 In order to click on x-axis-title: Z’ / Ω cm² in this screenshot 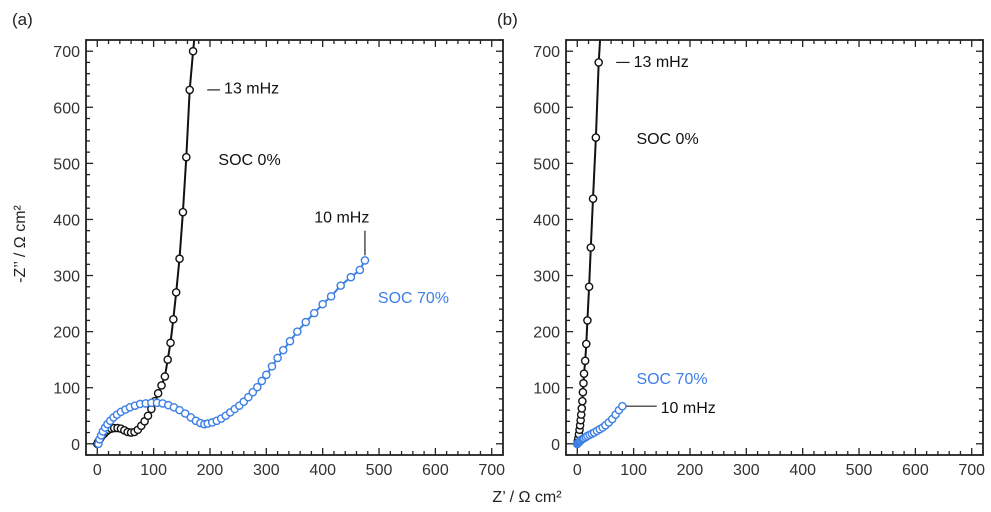, I will do `click(527, 497)`.